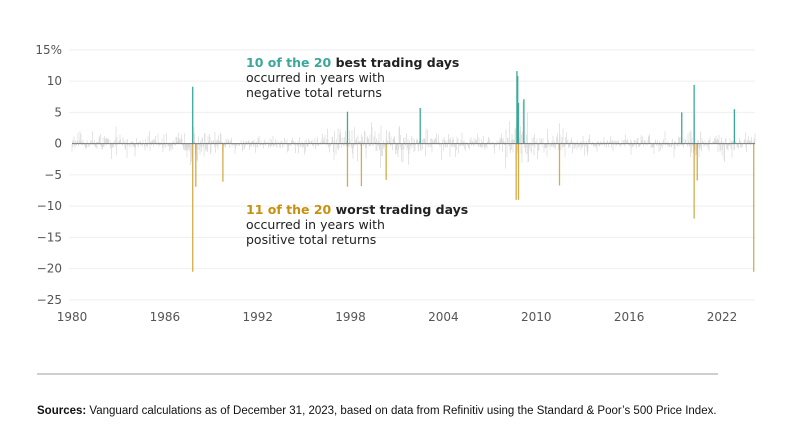 This screenshot has height=438, width=787. I want to click on worst-highlight: 11 of the 20, so click(289, 209).